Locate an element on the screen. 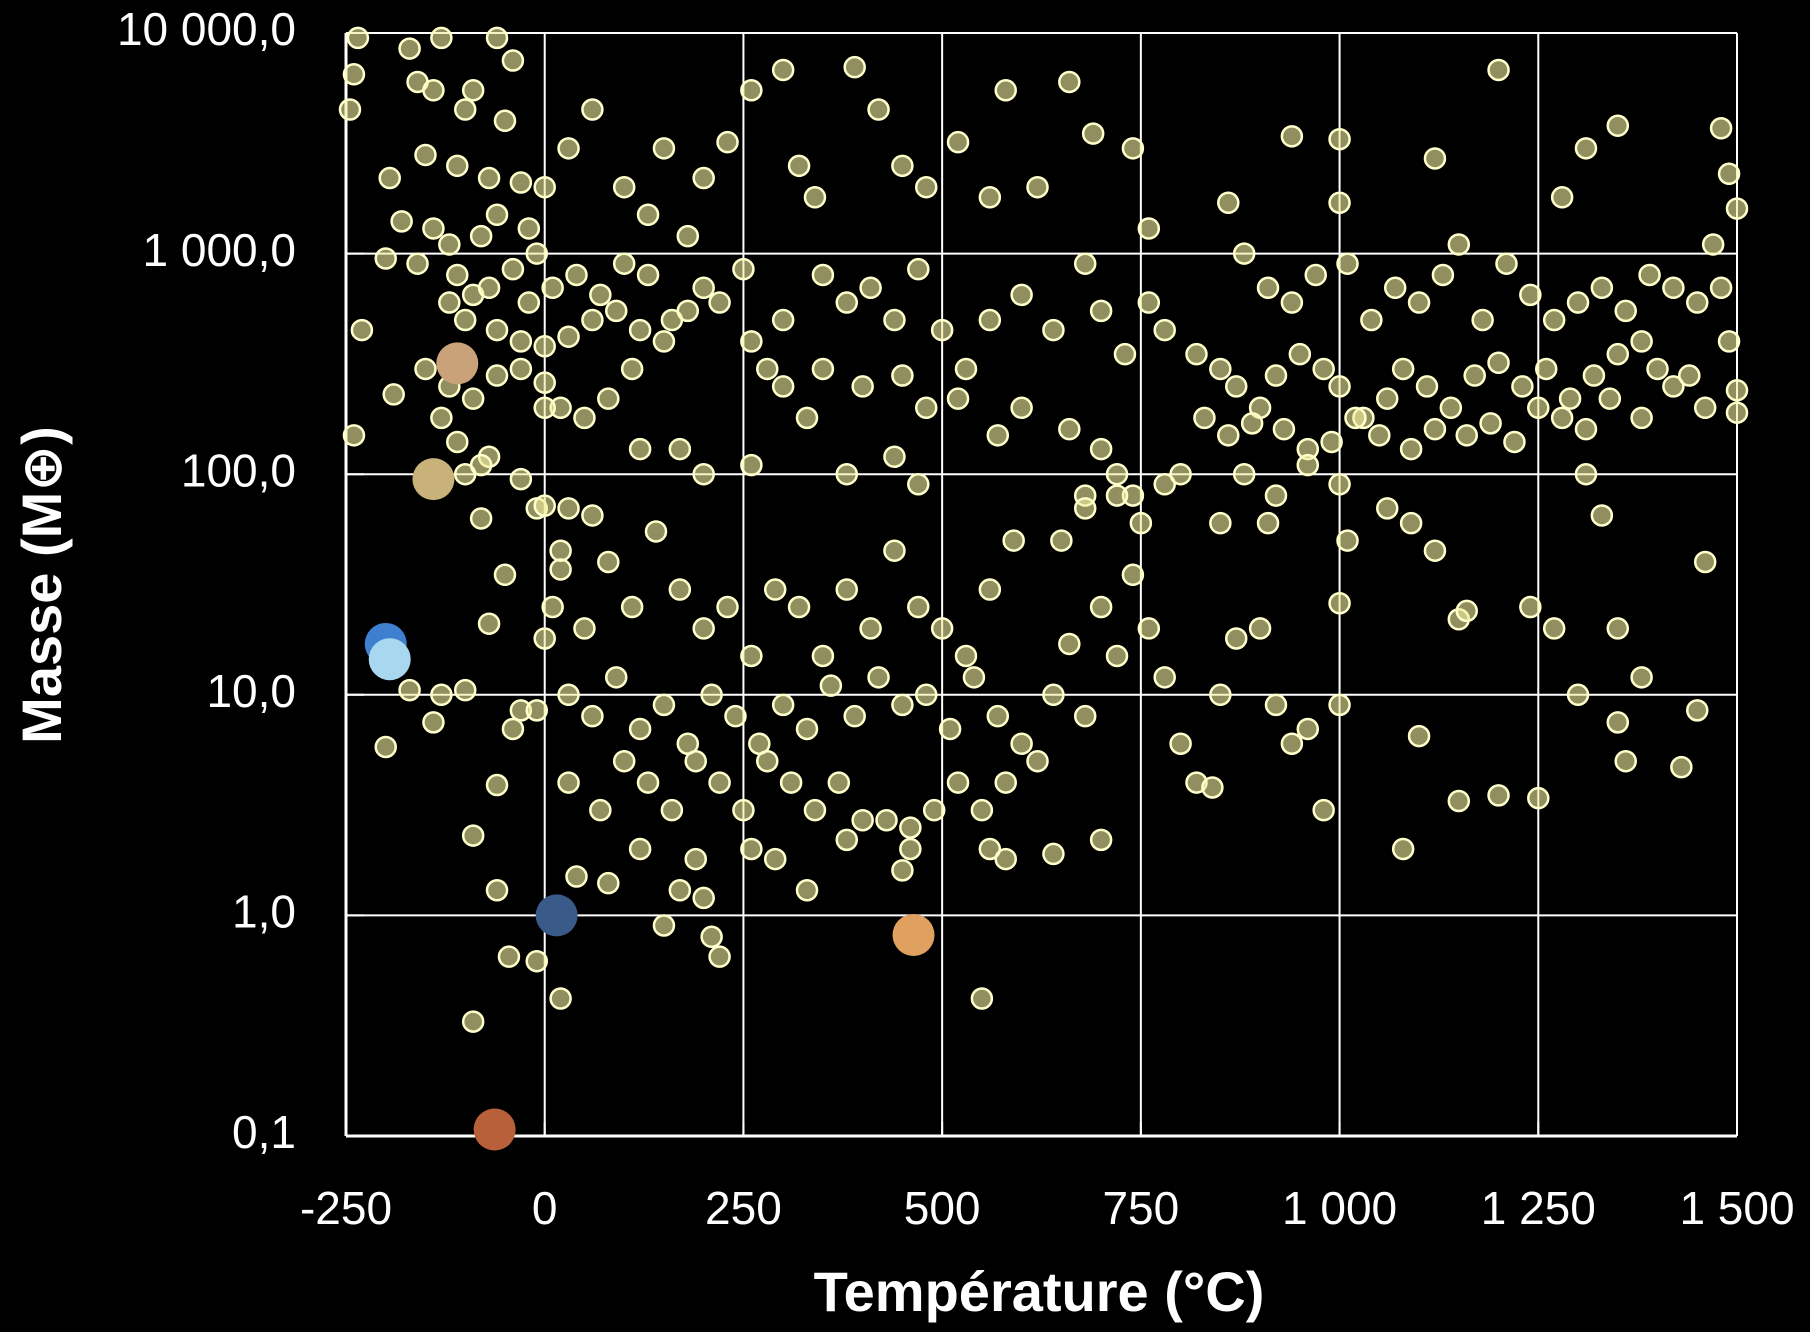 Image resolution: width=1810 pixels, height=1332 pixels. x-tick-label: 250 is located at coordinates (743, 1208).